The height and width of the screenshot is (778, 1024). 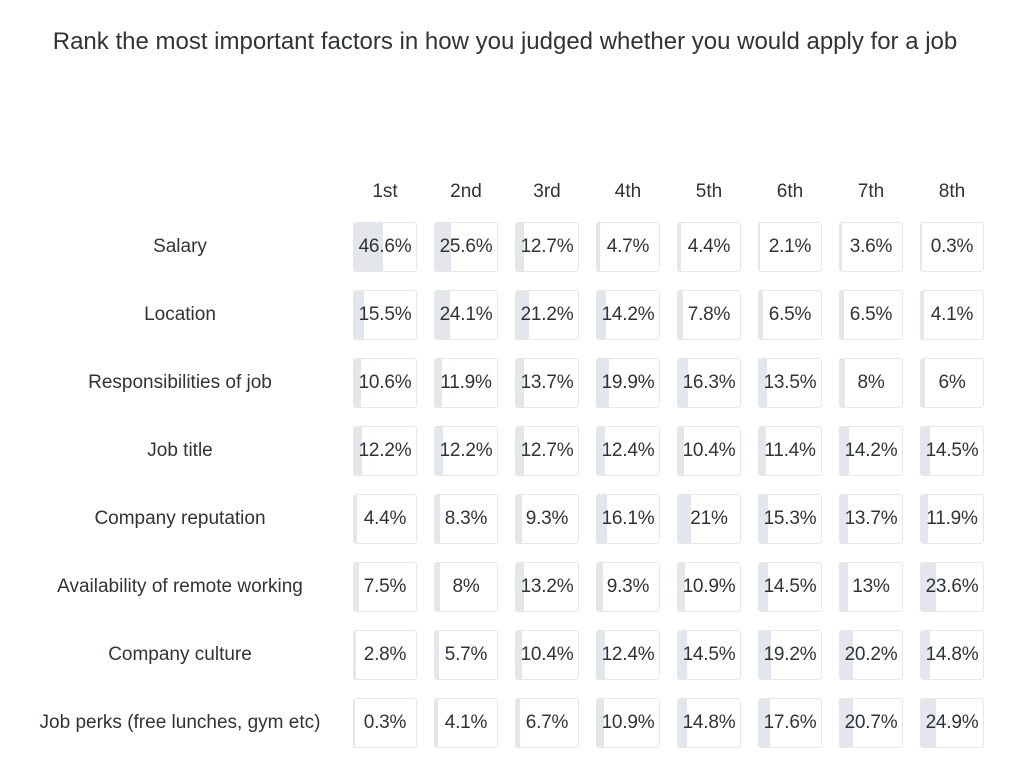 What do you see at coordinates (628, 315) in the screenshot?
I see `table-cell: 14.2%` at bounding box center [628, 315].